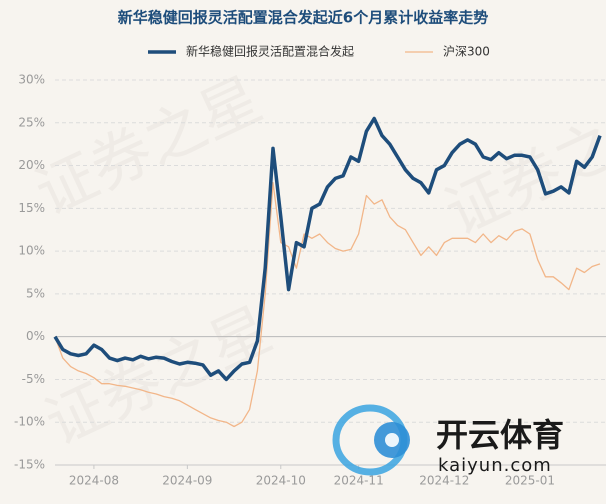 The width and height of the screenshot is (606, 504). Describe the element at coordinates (500, 435) in the screenshot. I see `logo-text: 开云体育` at that location.